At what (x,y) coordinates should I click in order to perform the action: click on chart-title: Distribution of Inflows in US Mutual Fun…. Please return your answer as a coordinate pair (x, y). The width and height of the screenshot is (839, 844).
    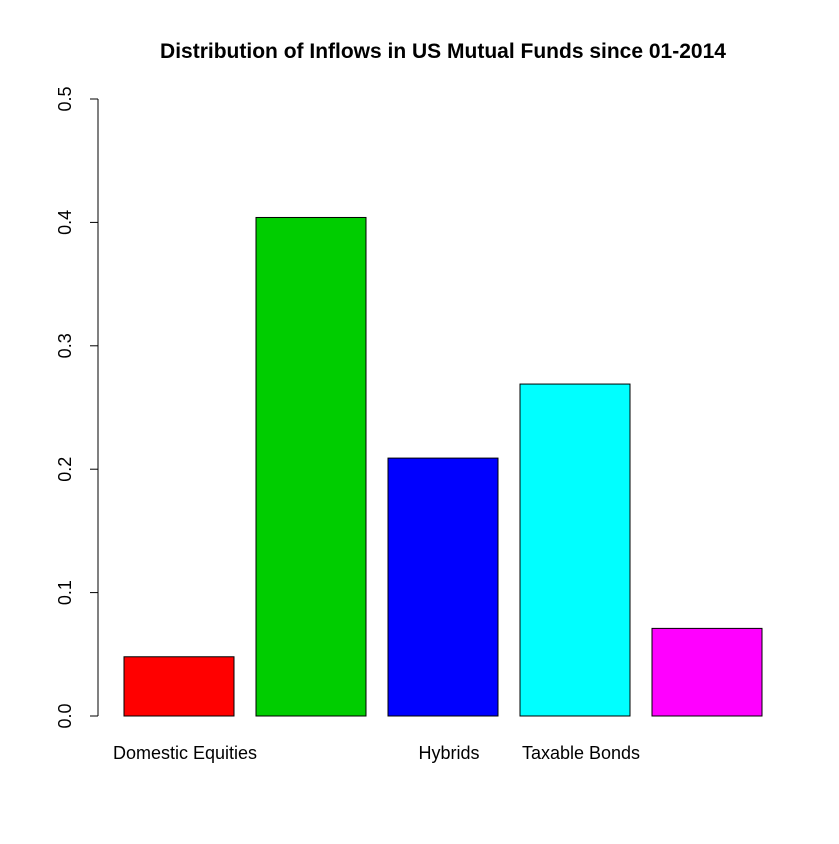
    Looking at the image, I should click on (443, 51).